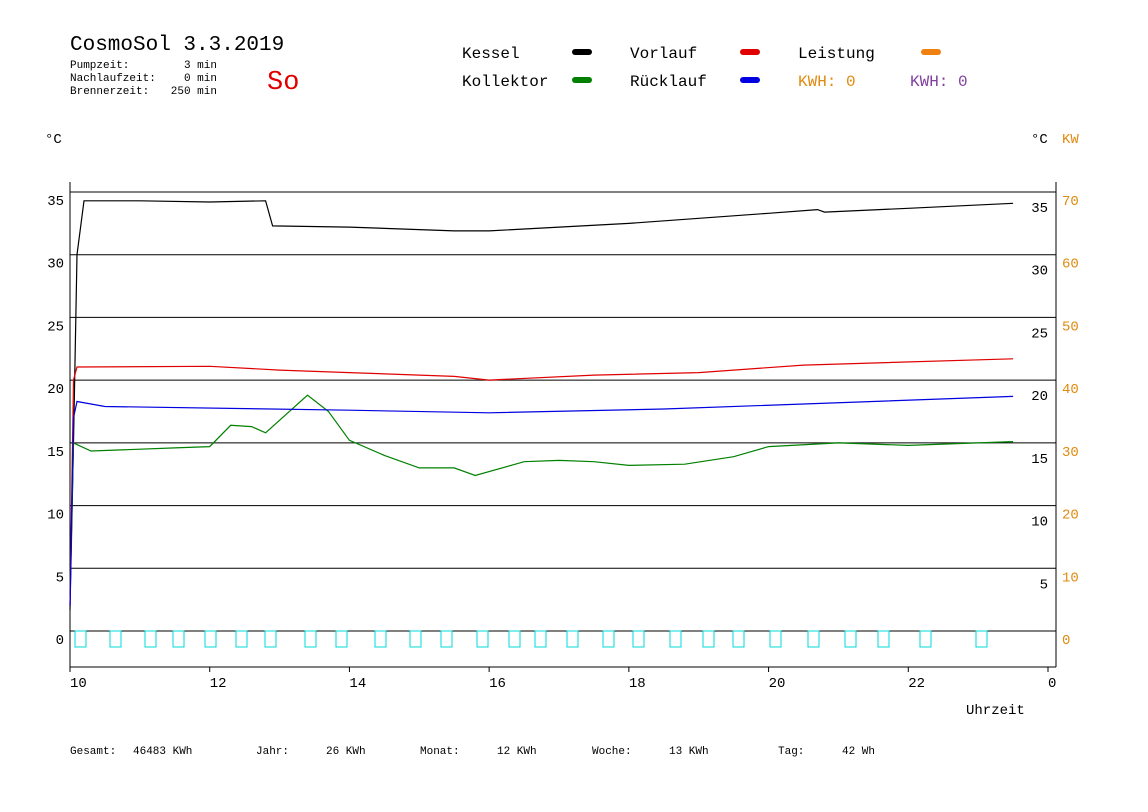  What do you see at coordinates (1070, 327) in the screenshot?
I see `y2-tick-label: 50` at bounding box center [1070, 327].